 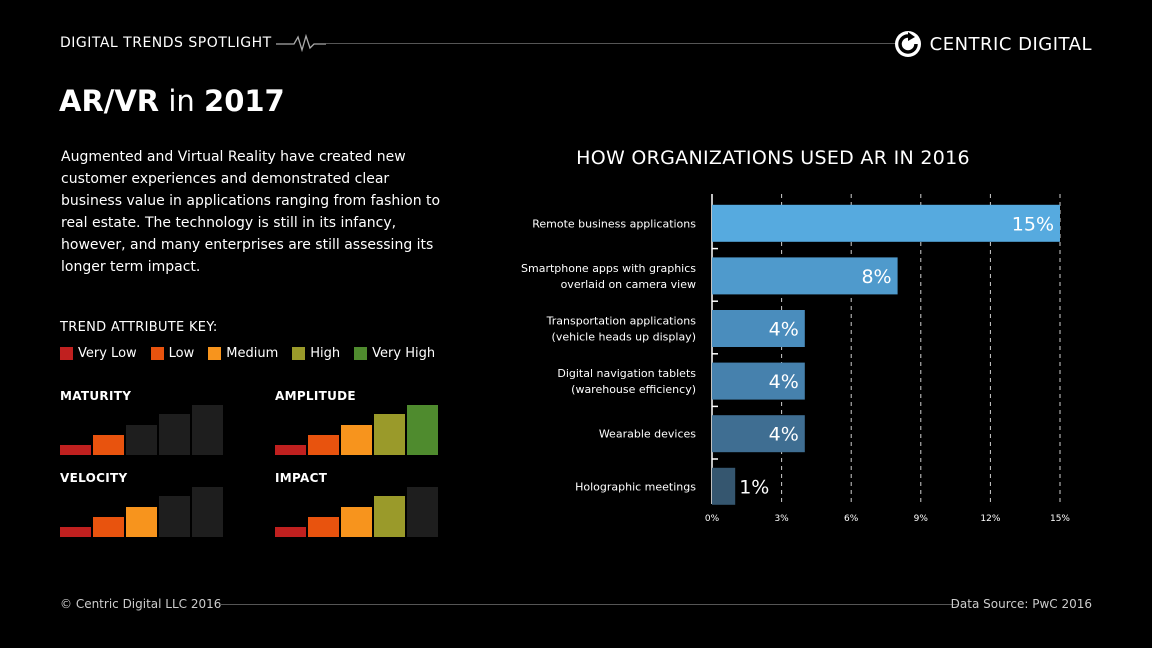 I want to click on legend-label: Very Low, so click(x=107, y=353).